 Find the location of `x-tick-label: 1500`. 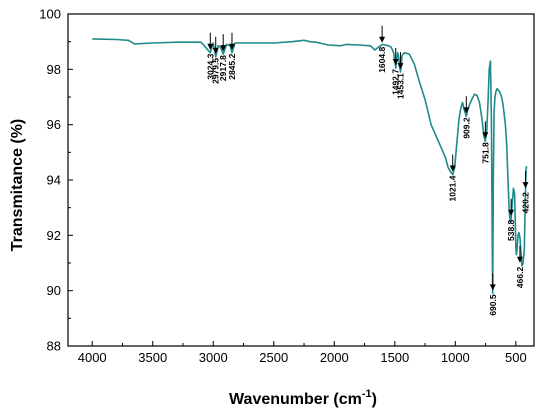

x-tick-label: 1500 is located at coordinates (394, 357).